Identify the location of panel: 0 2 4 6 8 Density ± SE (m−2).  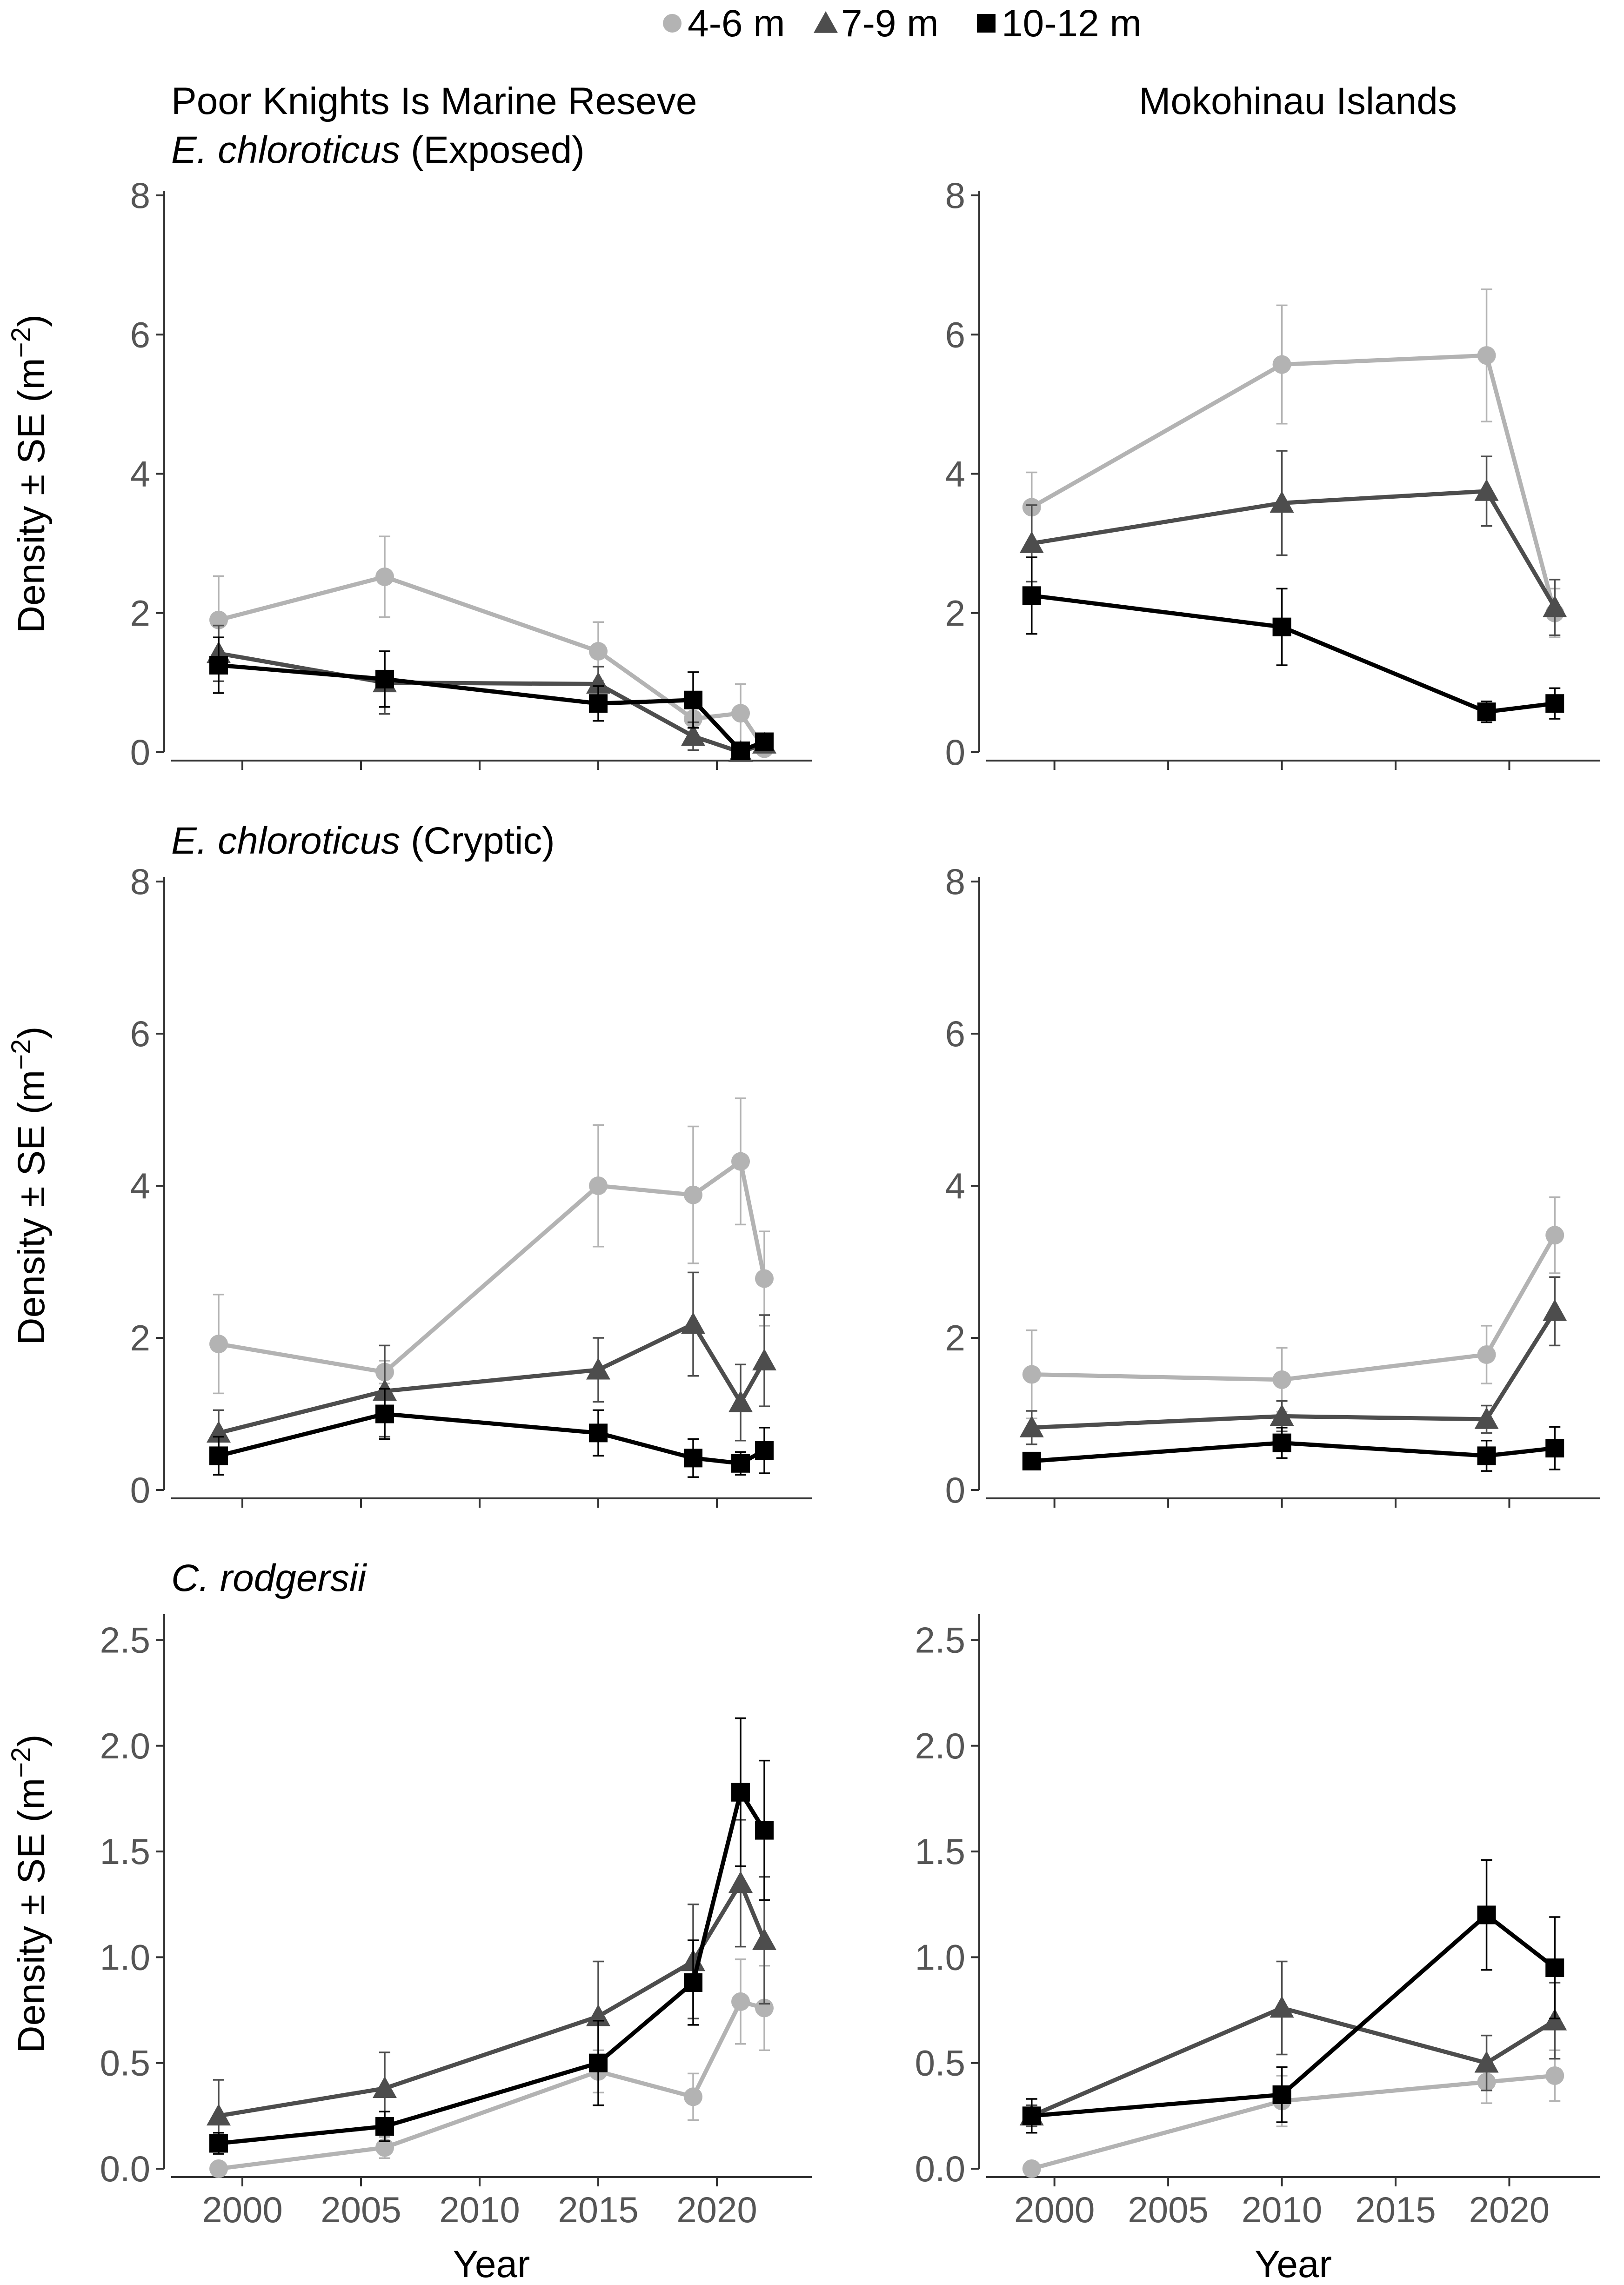
(409, 1186).